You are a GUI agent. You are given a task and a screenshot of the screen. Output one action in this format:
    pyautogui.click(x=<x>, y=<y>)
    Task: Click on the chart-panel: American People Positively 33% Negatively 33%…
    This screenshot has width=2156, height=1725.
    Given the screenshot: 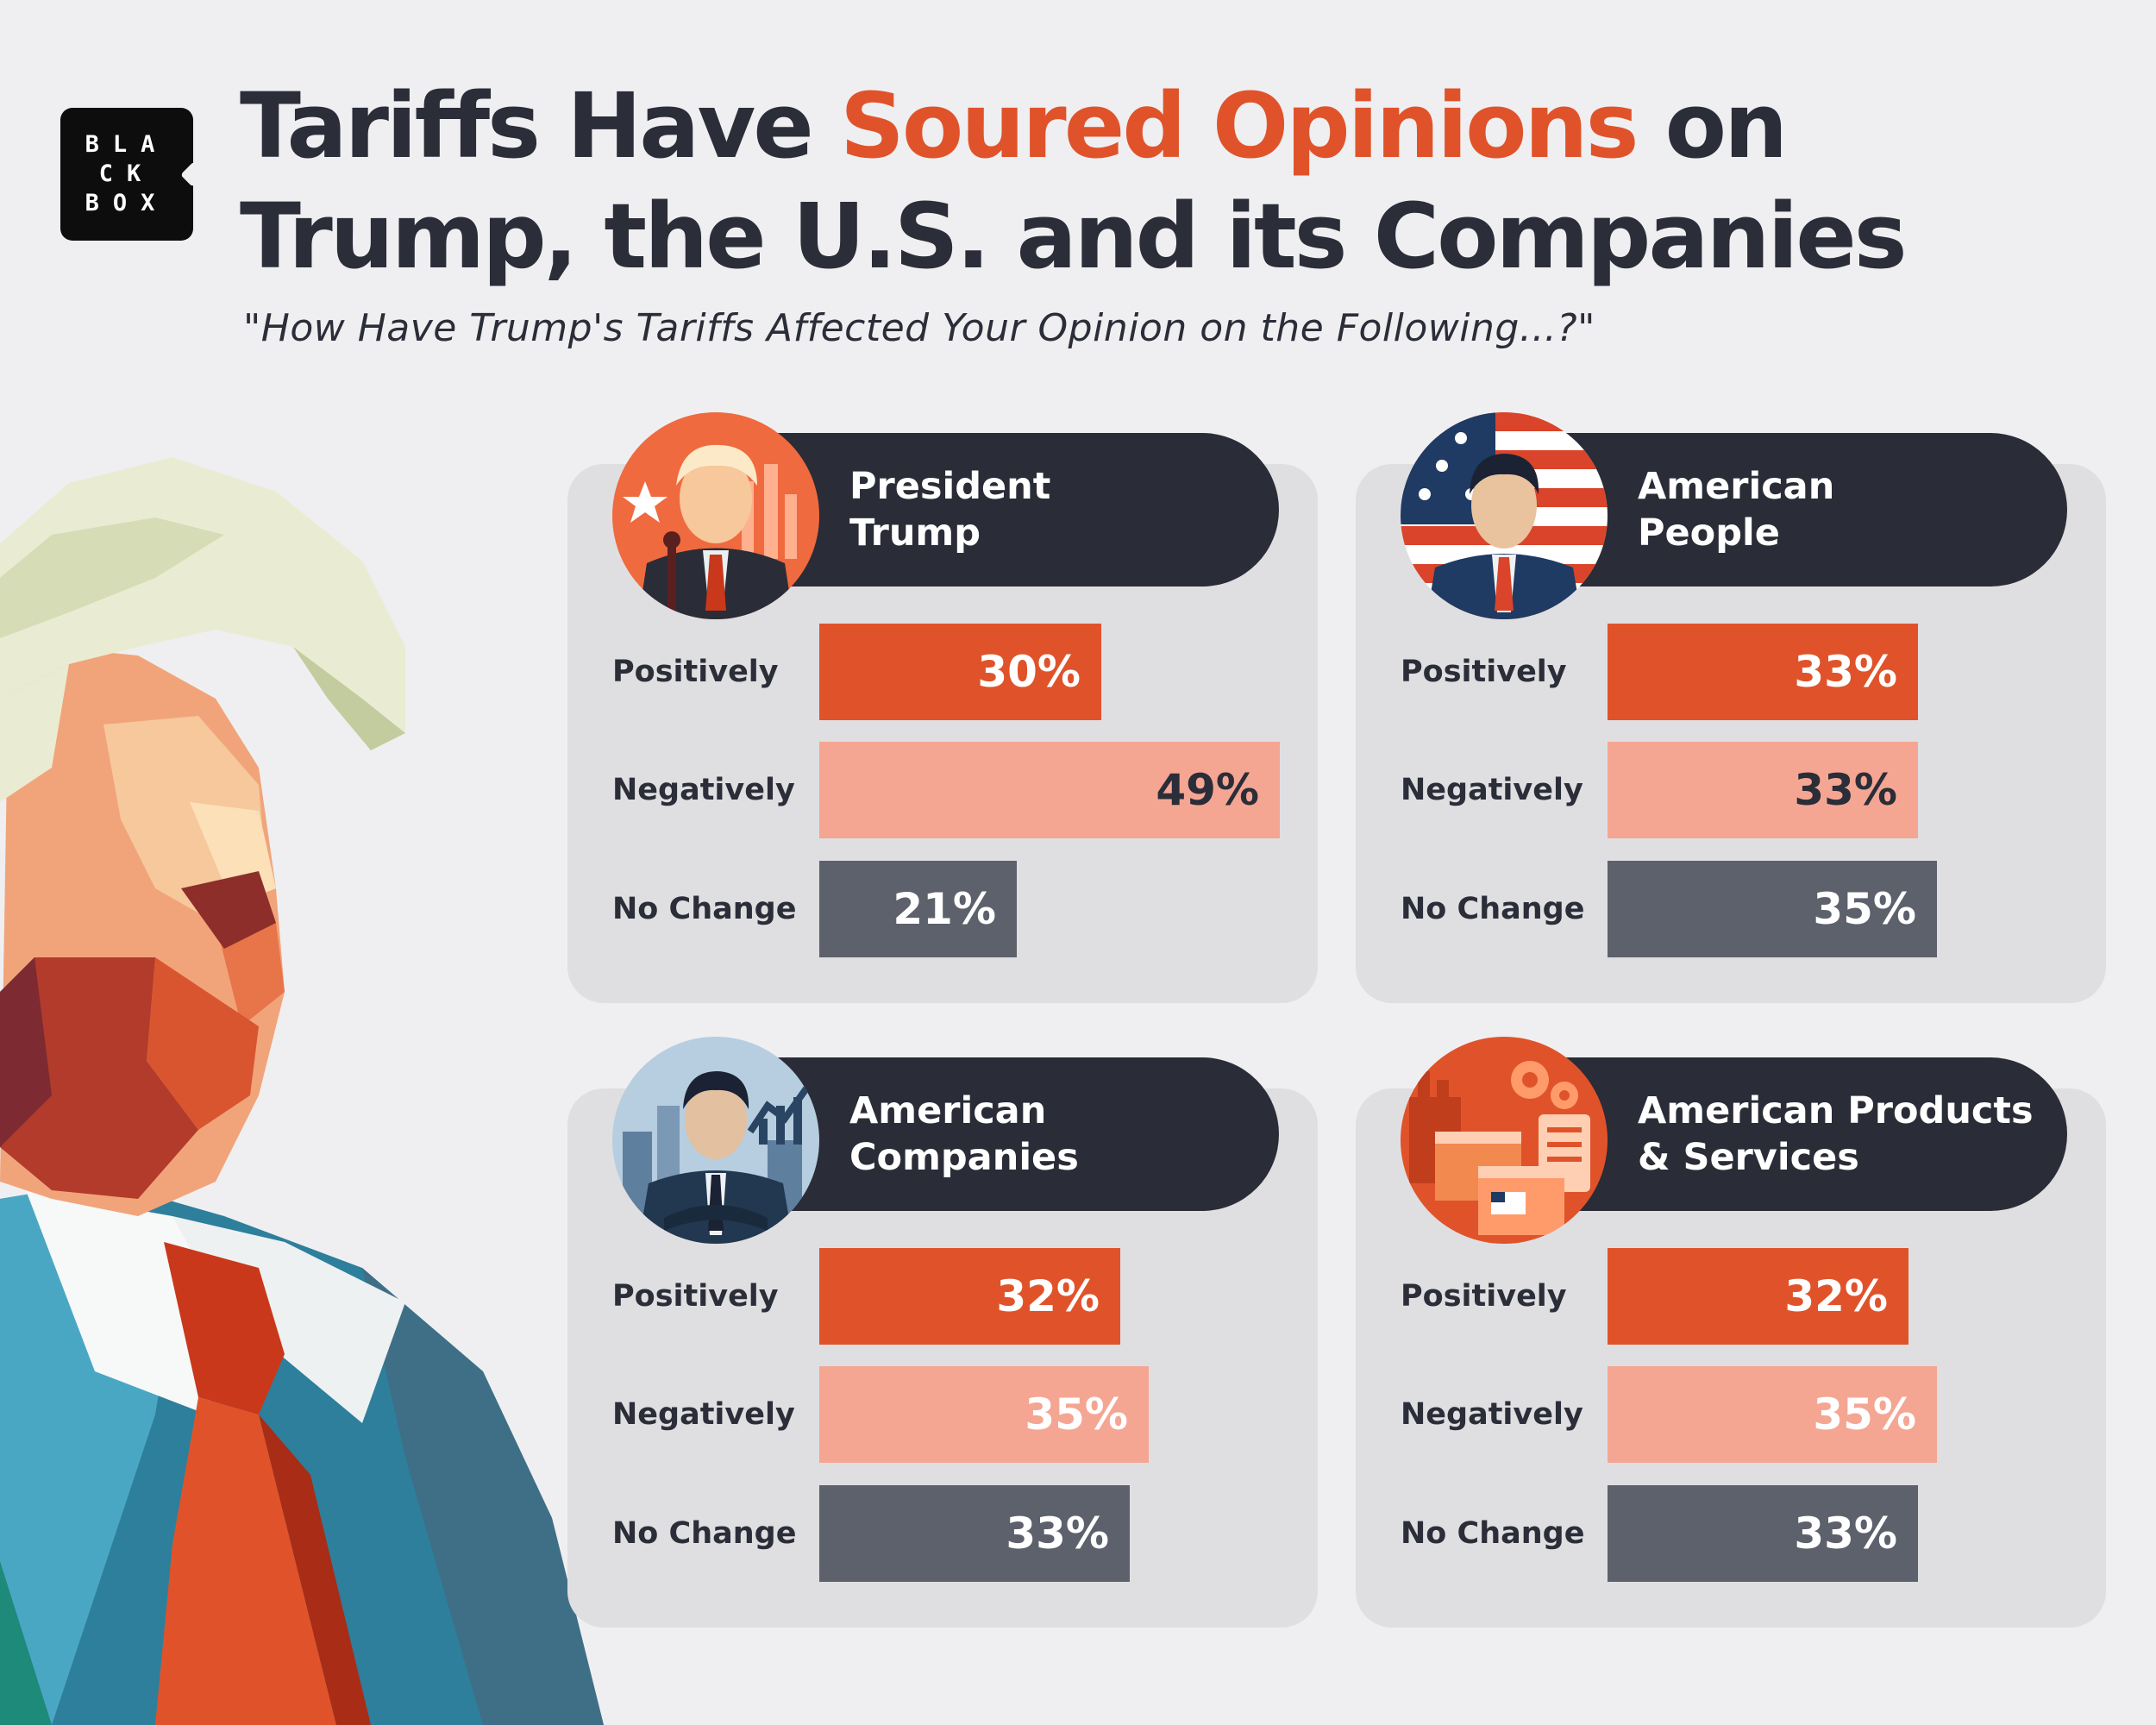 What is the action you would take?
    pyautogui.click(x=1731, y=707)
    